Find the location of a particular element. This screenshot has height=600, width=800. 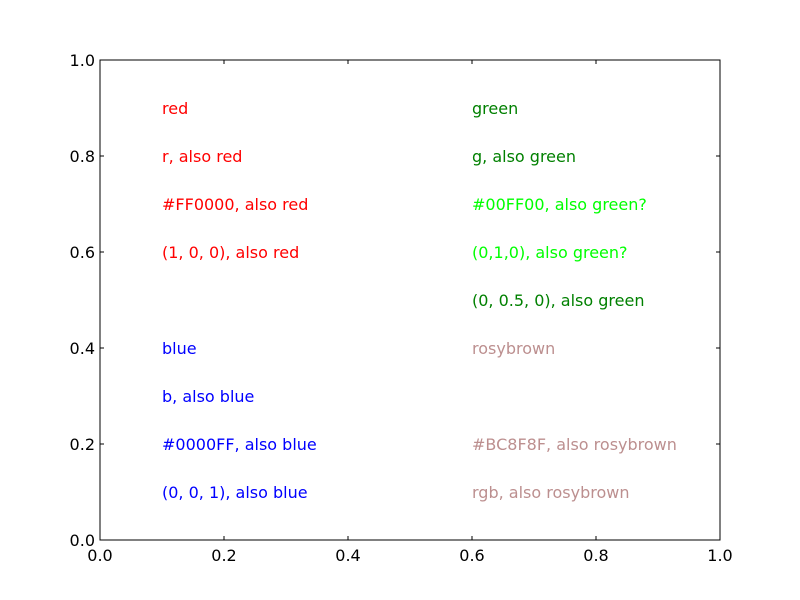

annotation-text: red is located at coordinates (175, 108).